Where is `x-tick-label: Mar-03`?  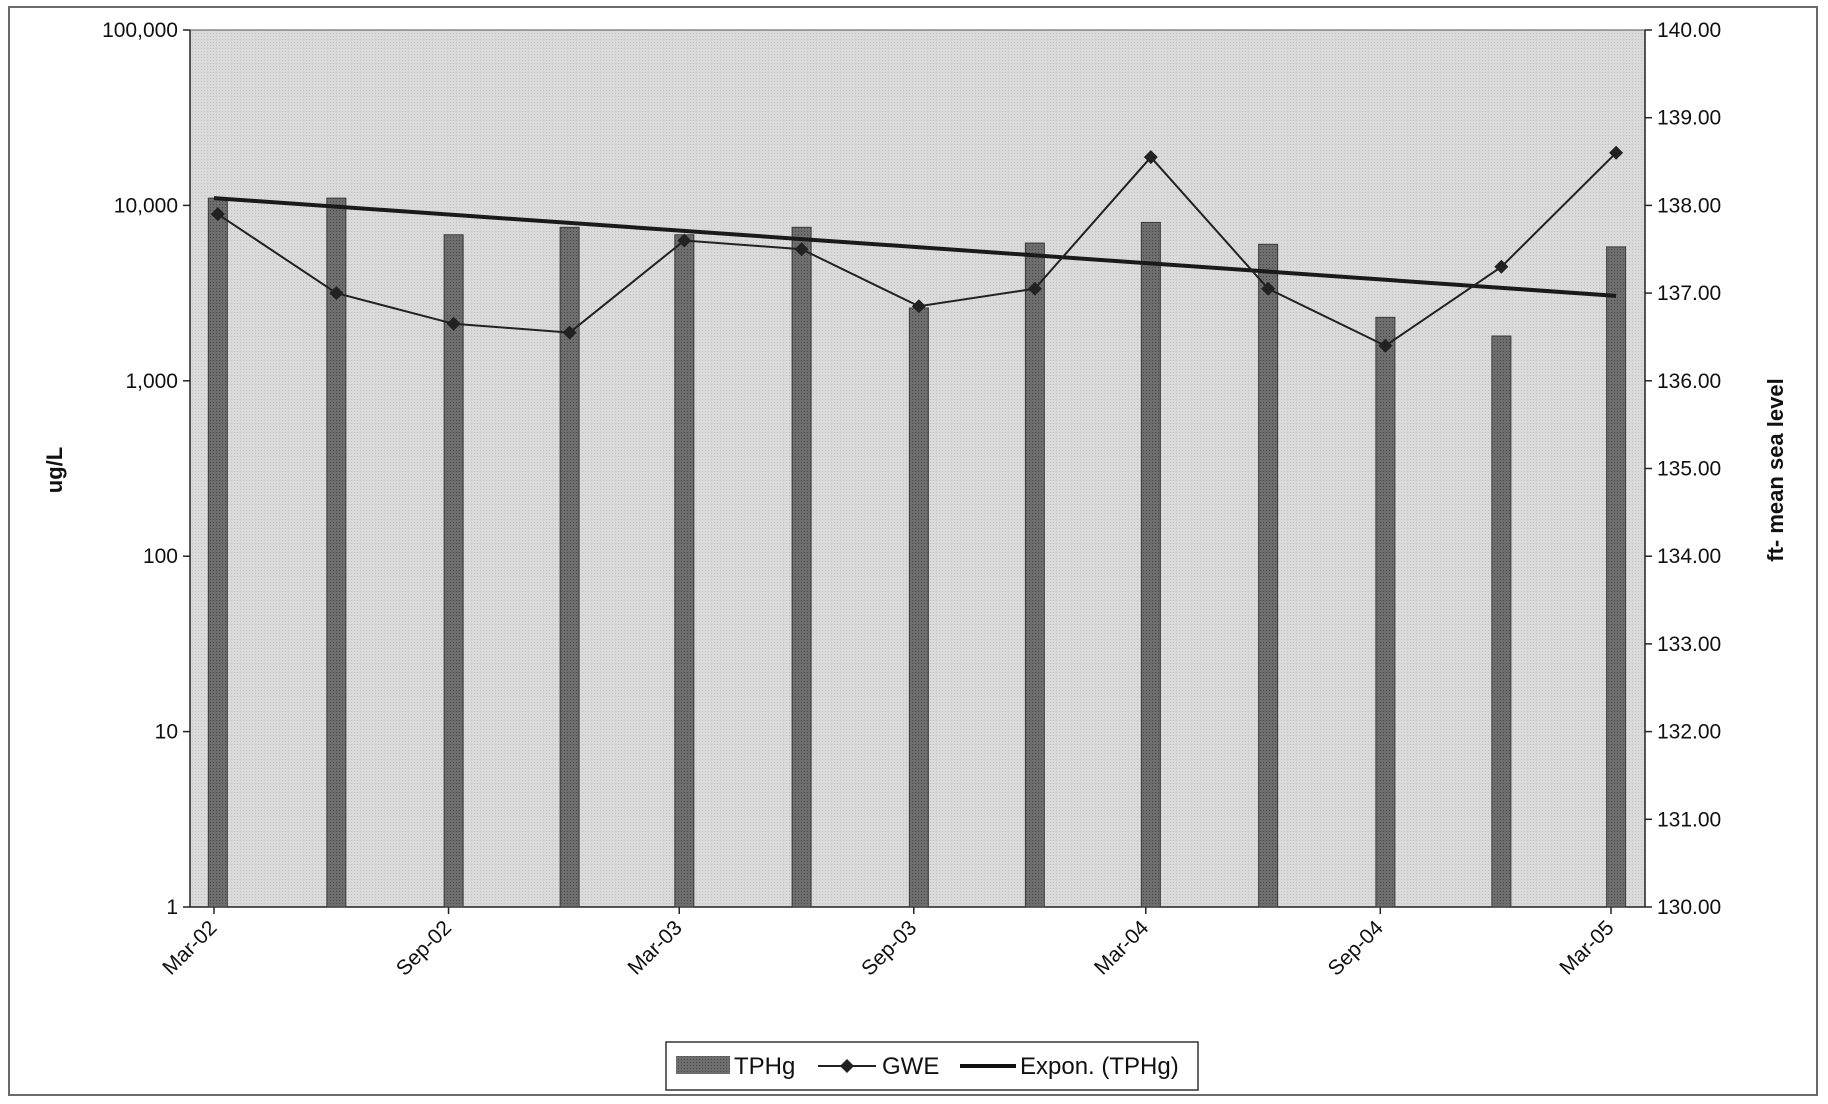 x-tick-label: Mar-03 is located at coordinates (654, 947).